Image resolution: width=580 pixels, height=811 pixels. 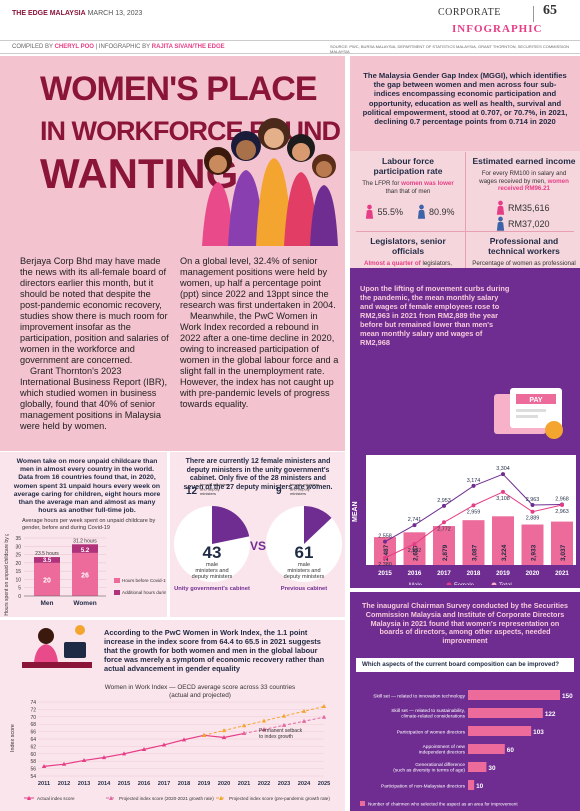 What do you see at coordinates (385, 565) in the screenshot?
I see `female-value-label: 2,380` at bounding box center [385, 565].